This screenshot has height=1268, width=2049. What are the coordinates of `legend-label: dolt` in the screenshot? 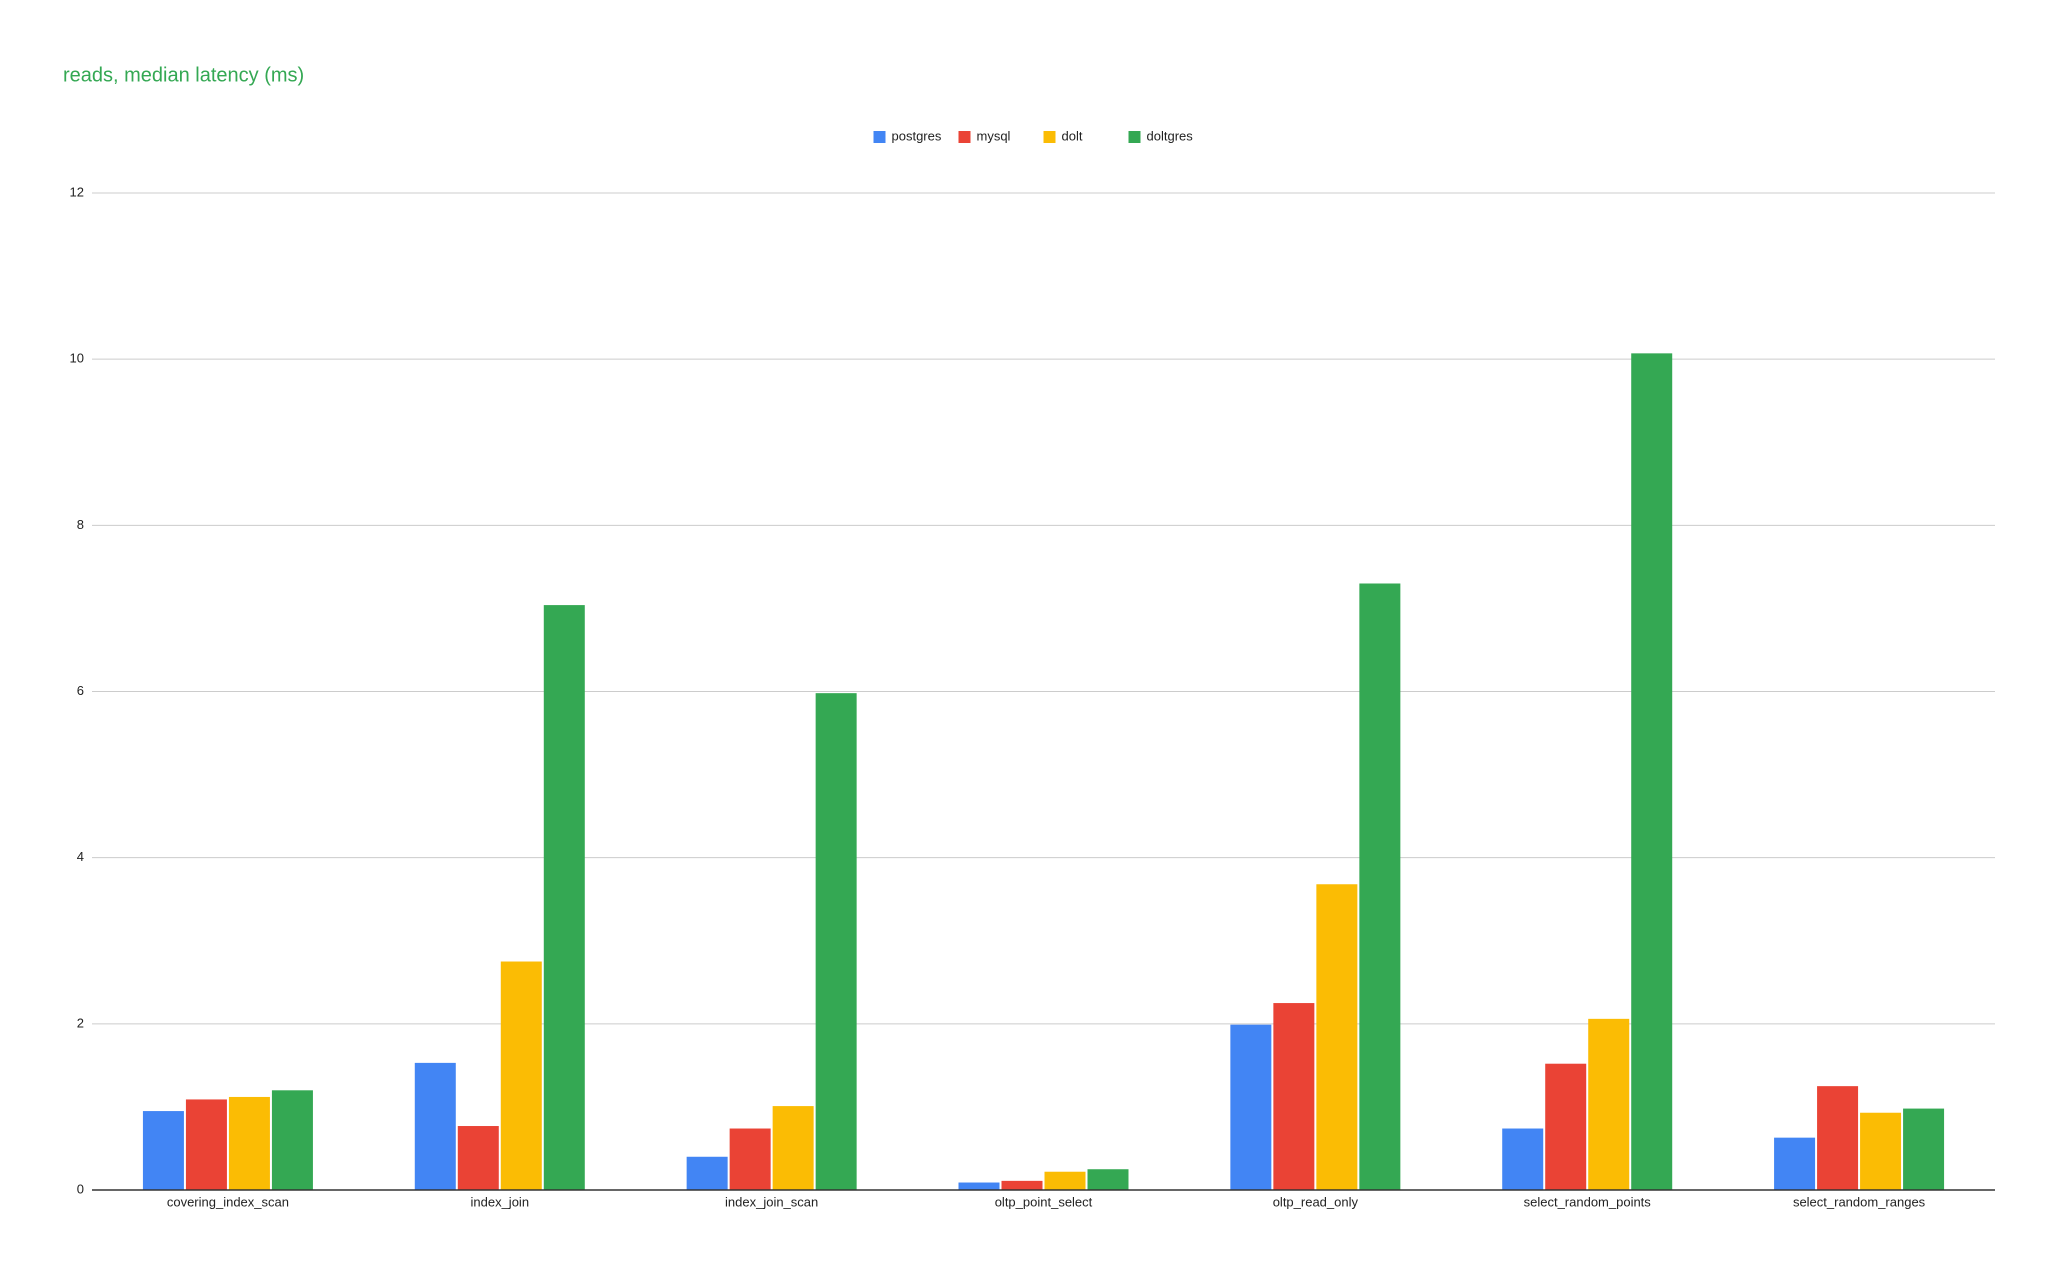 It's located at (1072, 135).